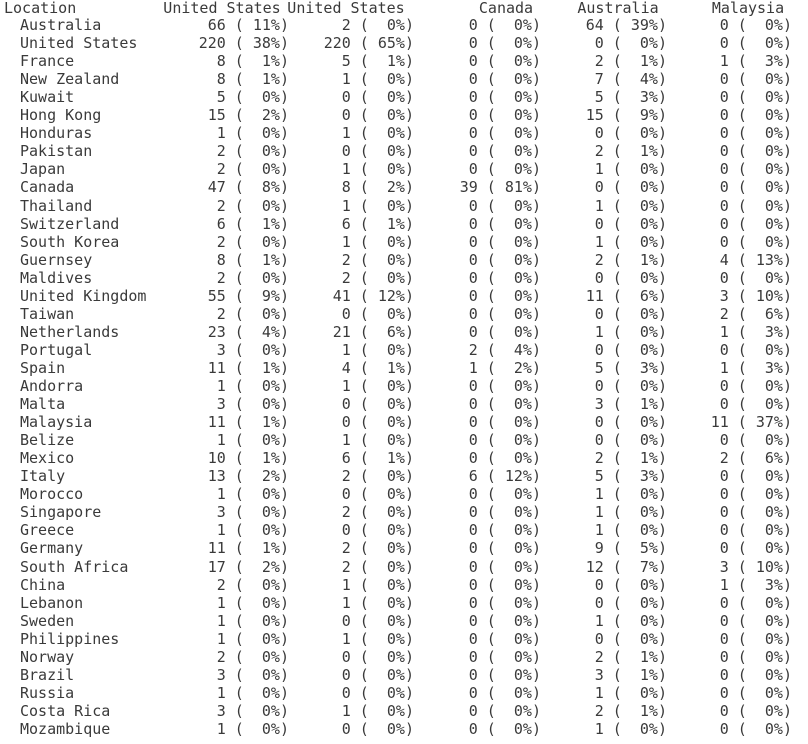 The height and width of the screenshot is (744, 808). Describe the element at coordinates (47, 458) in the screenshot. I see `location-cell: Mexico` at that location.